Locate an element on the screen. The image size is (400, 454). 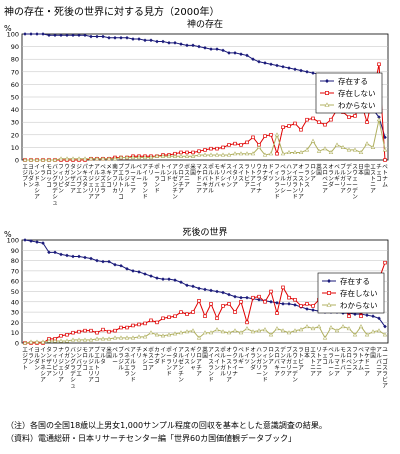
y-tick-label: 30 is located at coordinates (15, 123).